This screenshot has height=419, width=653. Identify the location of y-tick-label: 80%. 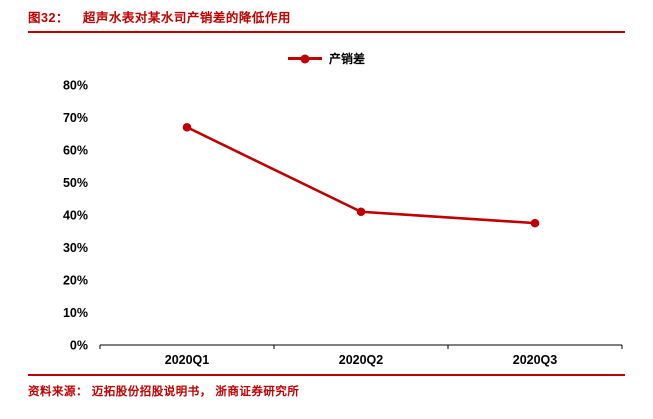
(75, 86).